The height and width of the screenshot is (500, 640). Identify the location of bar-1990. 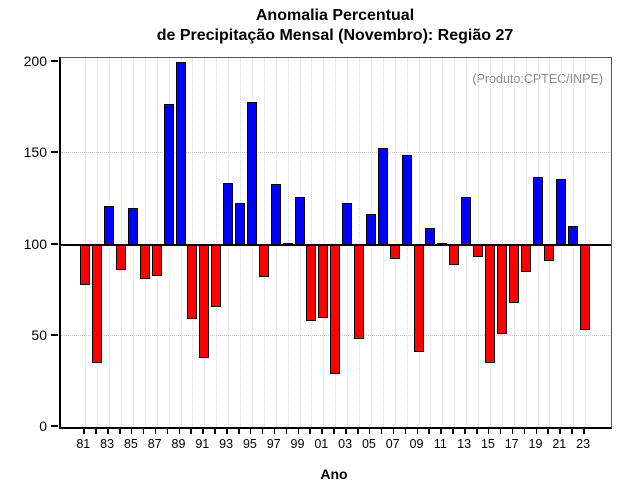
(192, 282).